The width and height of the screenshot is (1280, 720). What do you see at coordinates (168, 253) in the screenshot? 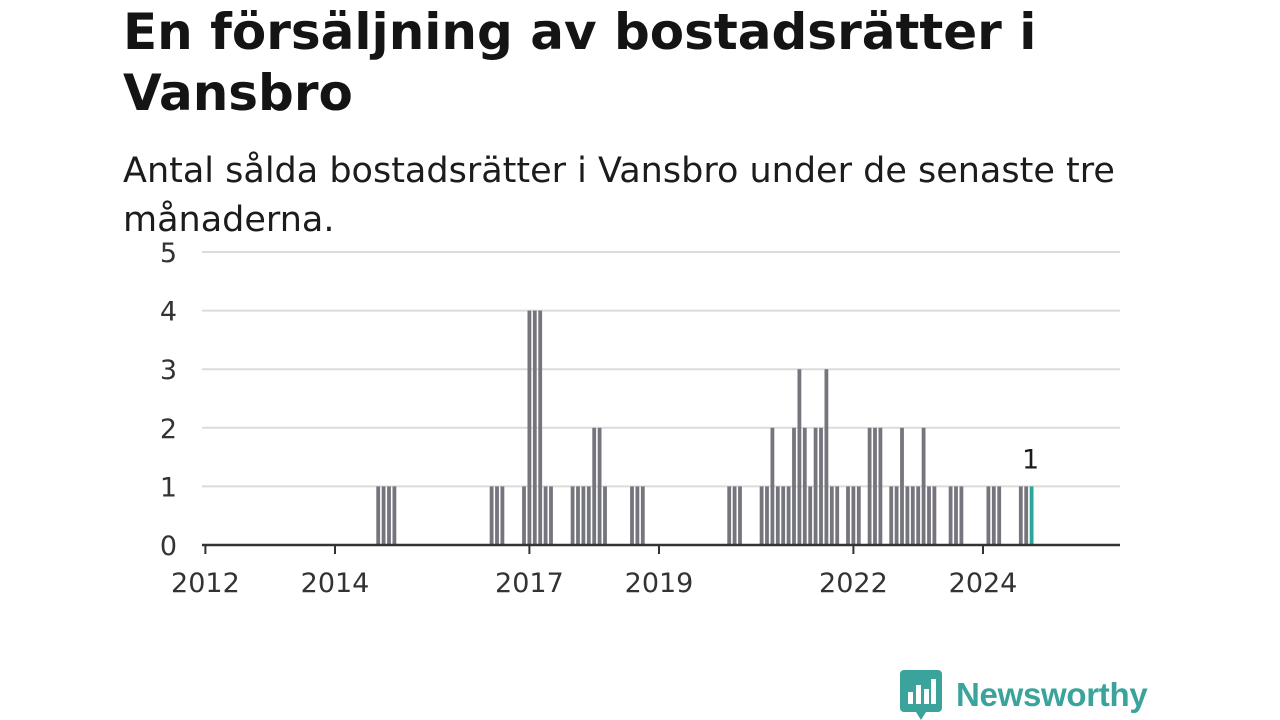
I see `y-tick-label: 5` at bounding box center [168, 253].